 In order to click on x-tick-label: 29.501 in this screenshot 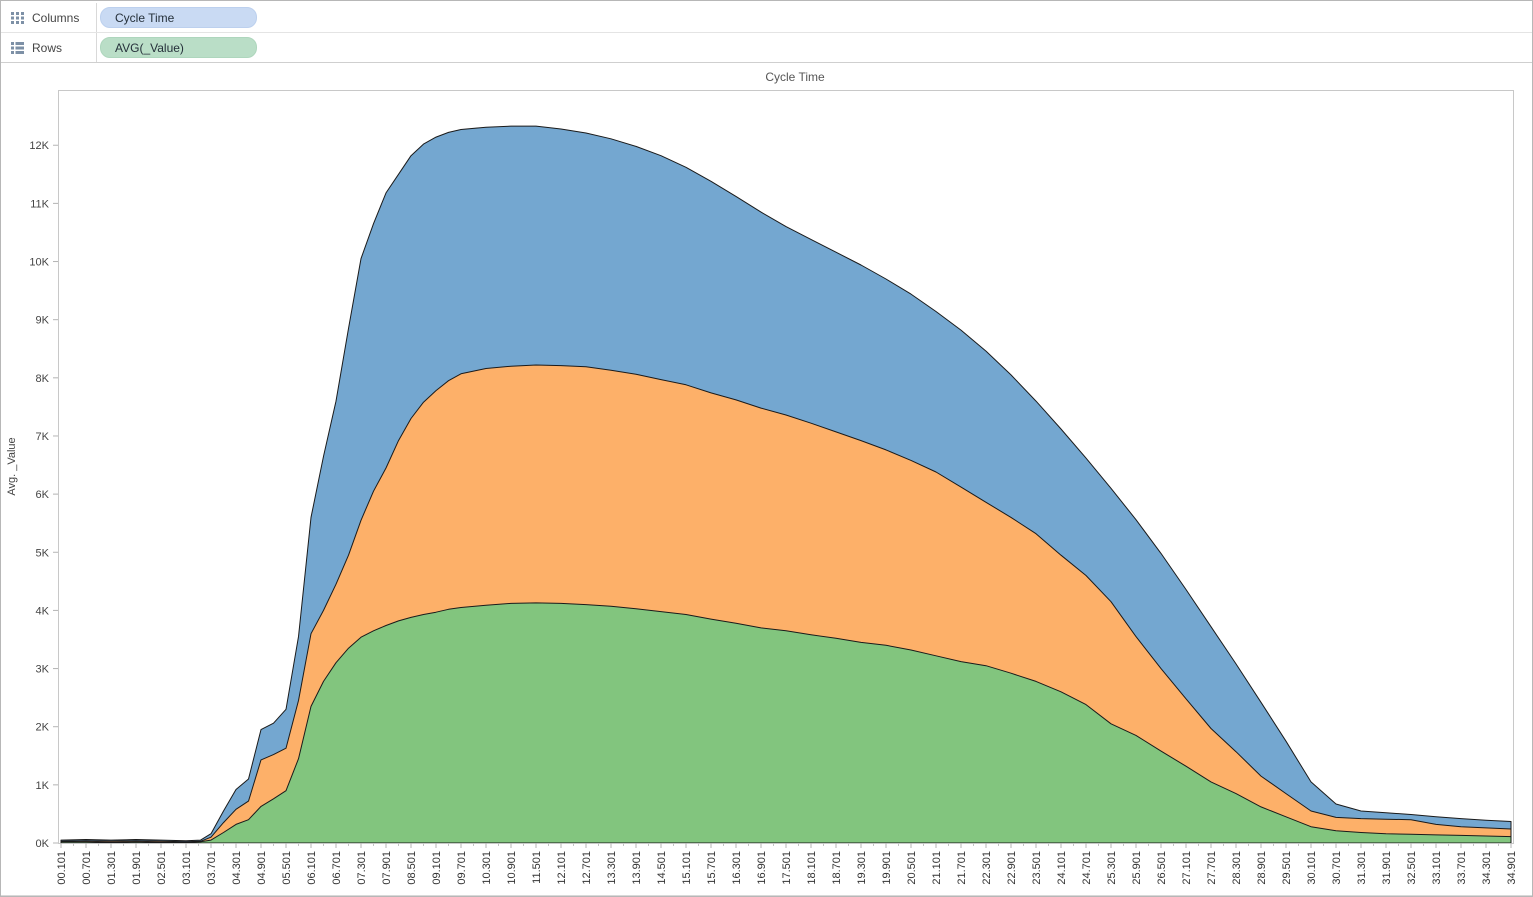, I will do `click(1287, 868)`.